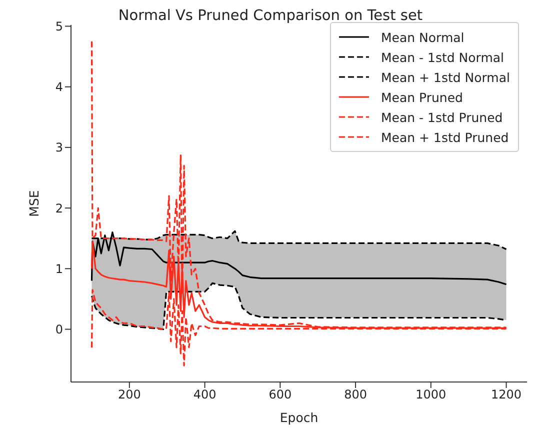 The width and height of the screenshot is (541, 436). Describe the element at coordinates (299, 417) in the screenshot. I see `x-axis-title: Epoch` at that location.